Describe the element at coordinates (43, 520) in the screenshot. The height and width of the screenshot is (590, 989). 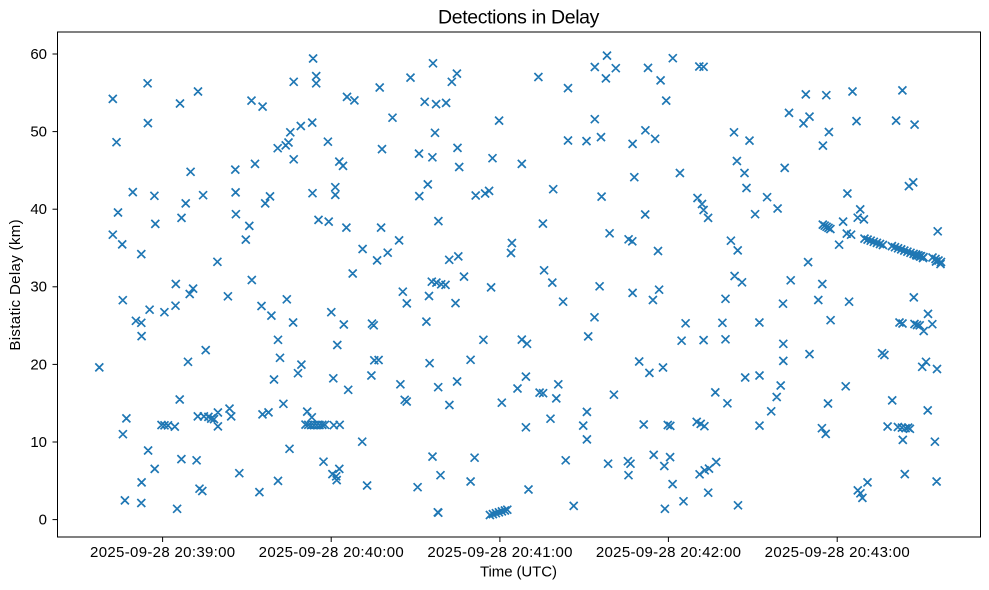
I see `svg-text: 0` at that location.